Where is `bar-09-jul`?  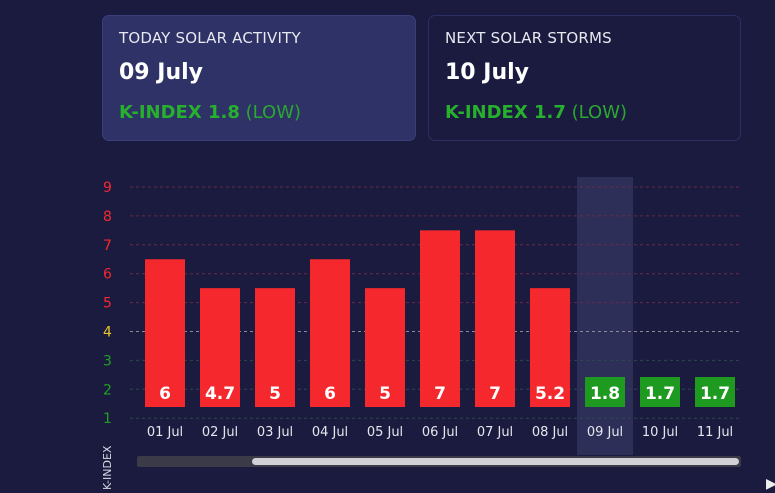 bar-09-jul is located at coordinates (605, 392).